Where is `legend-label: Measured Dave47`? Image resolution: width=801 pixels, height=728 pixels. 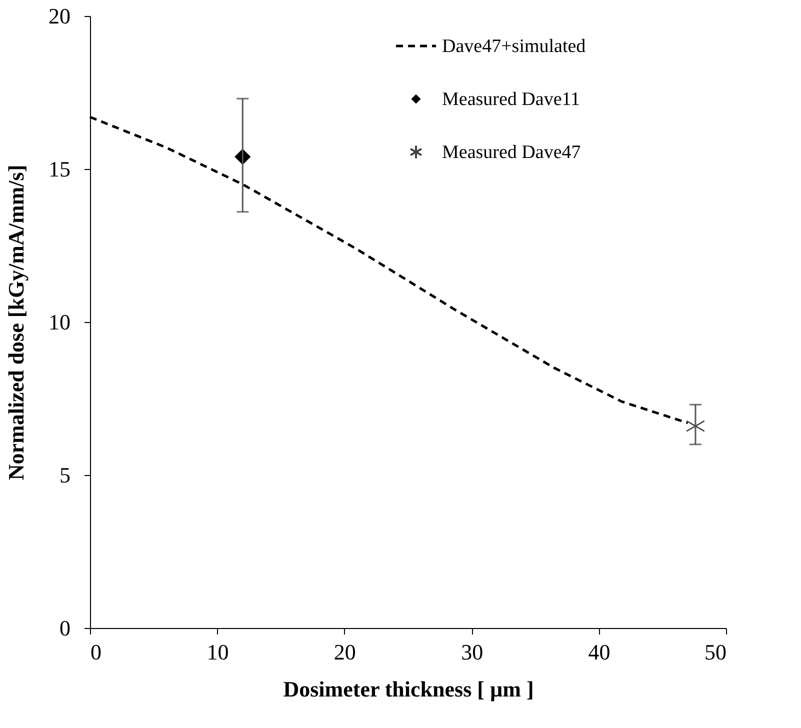 legend-label: Measured Dave47 is located at coordinates (511, 152).